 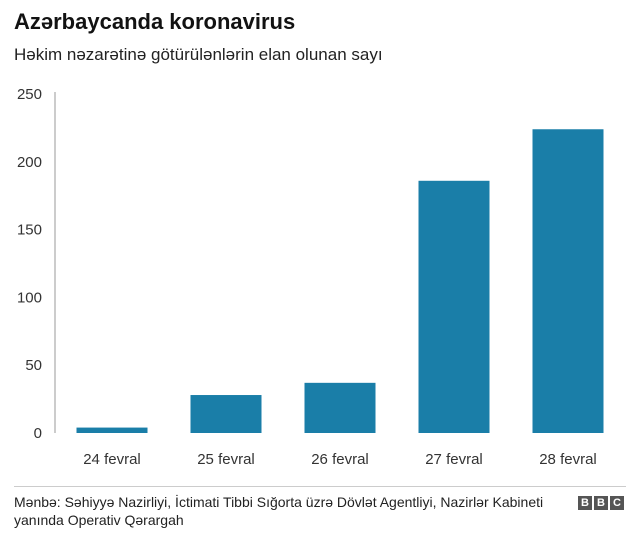 I want to click on y-tick-label: 50, so click(x=33, y=365).